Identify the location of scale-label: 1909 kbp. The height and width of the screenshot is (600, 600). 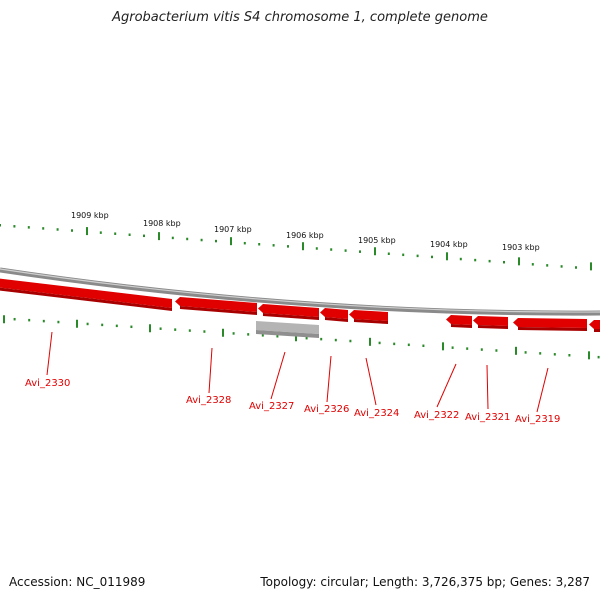
(90, 215).